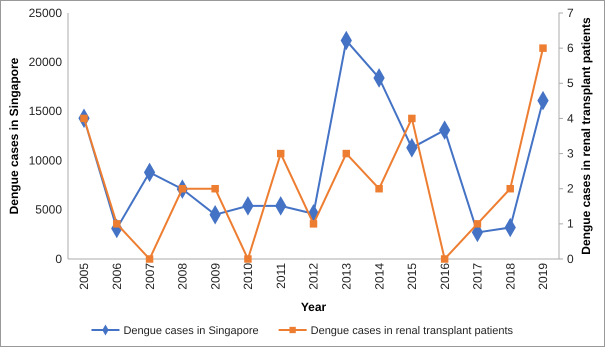 This screenshot has width=605, height=347. What do you see at coordinates (183, 276) in the screenshot?
I see `x-tick-label: 2008` at bounding box center [183, 276].